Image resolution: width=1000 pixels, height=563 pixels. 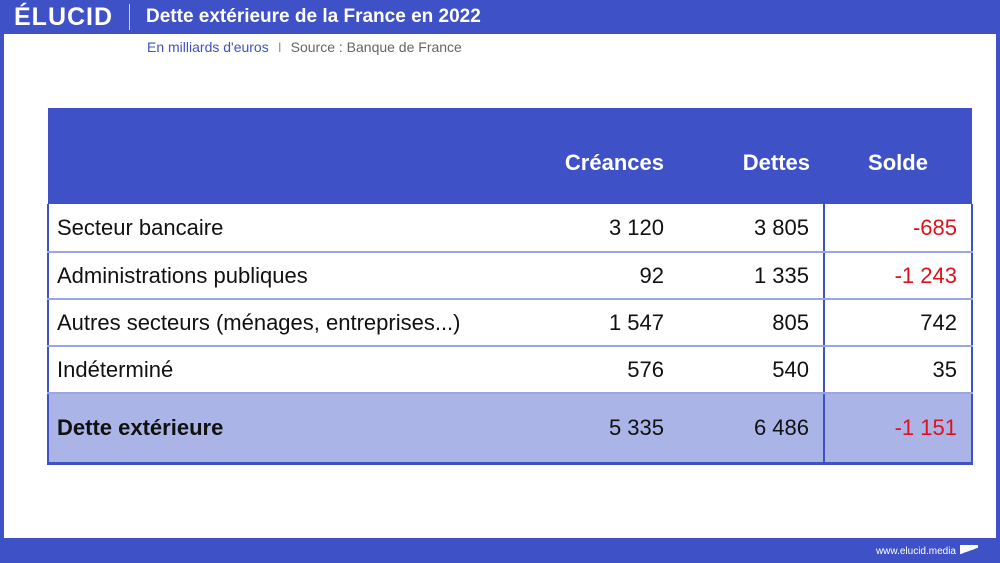 What do you see at coordinates (608, 156) in the screenshot?
I see `column-header-creances: Créances` at bounding box center [608, 156].